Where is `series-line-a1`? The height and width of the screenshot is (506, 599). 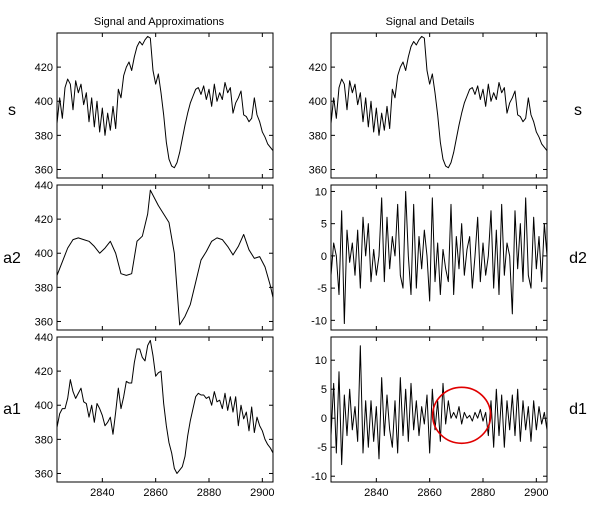
series-line-a1 is located at coordinates (165, 406).